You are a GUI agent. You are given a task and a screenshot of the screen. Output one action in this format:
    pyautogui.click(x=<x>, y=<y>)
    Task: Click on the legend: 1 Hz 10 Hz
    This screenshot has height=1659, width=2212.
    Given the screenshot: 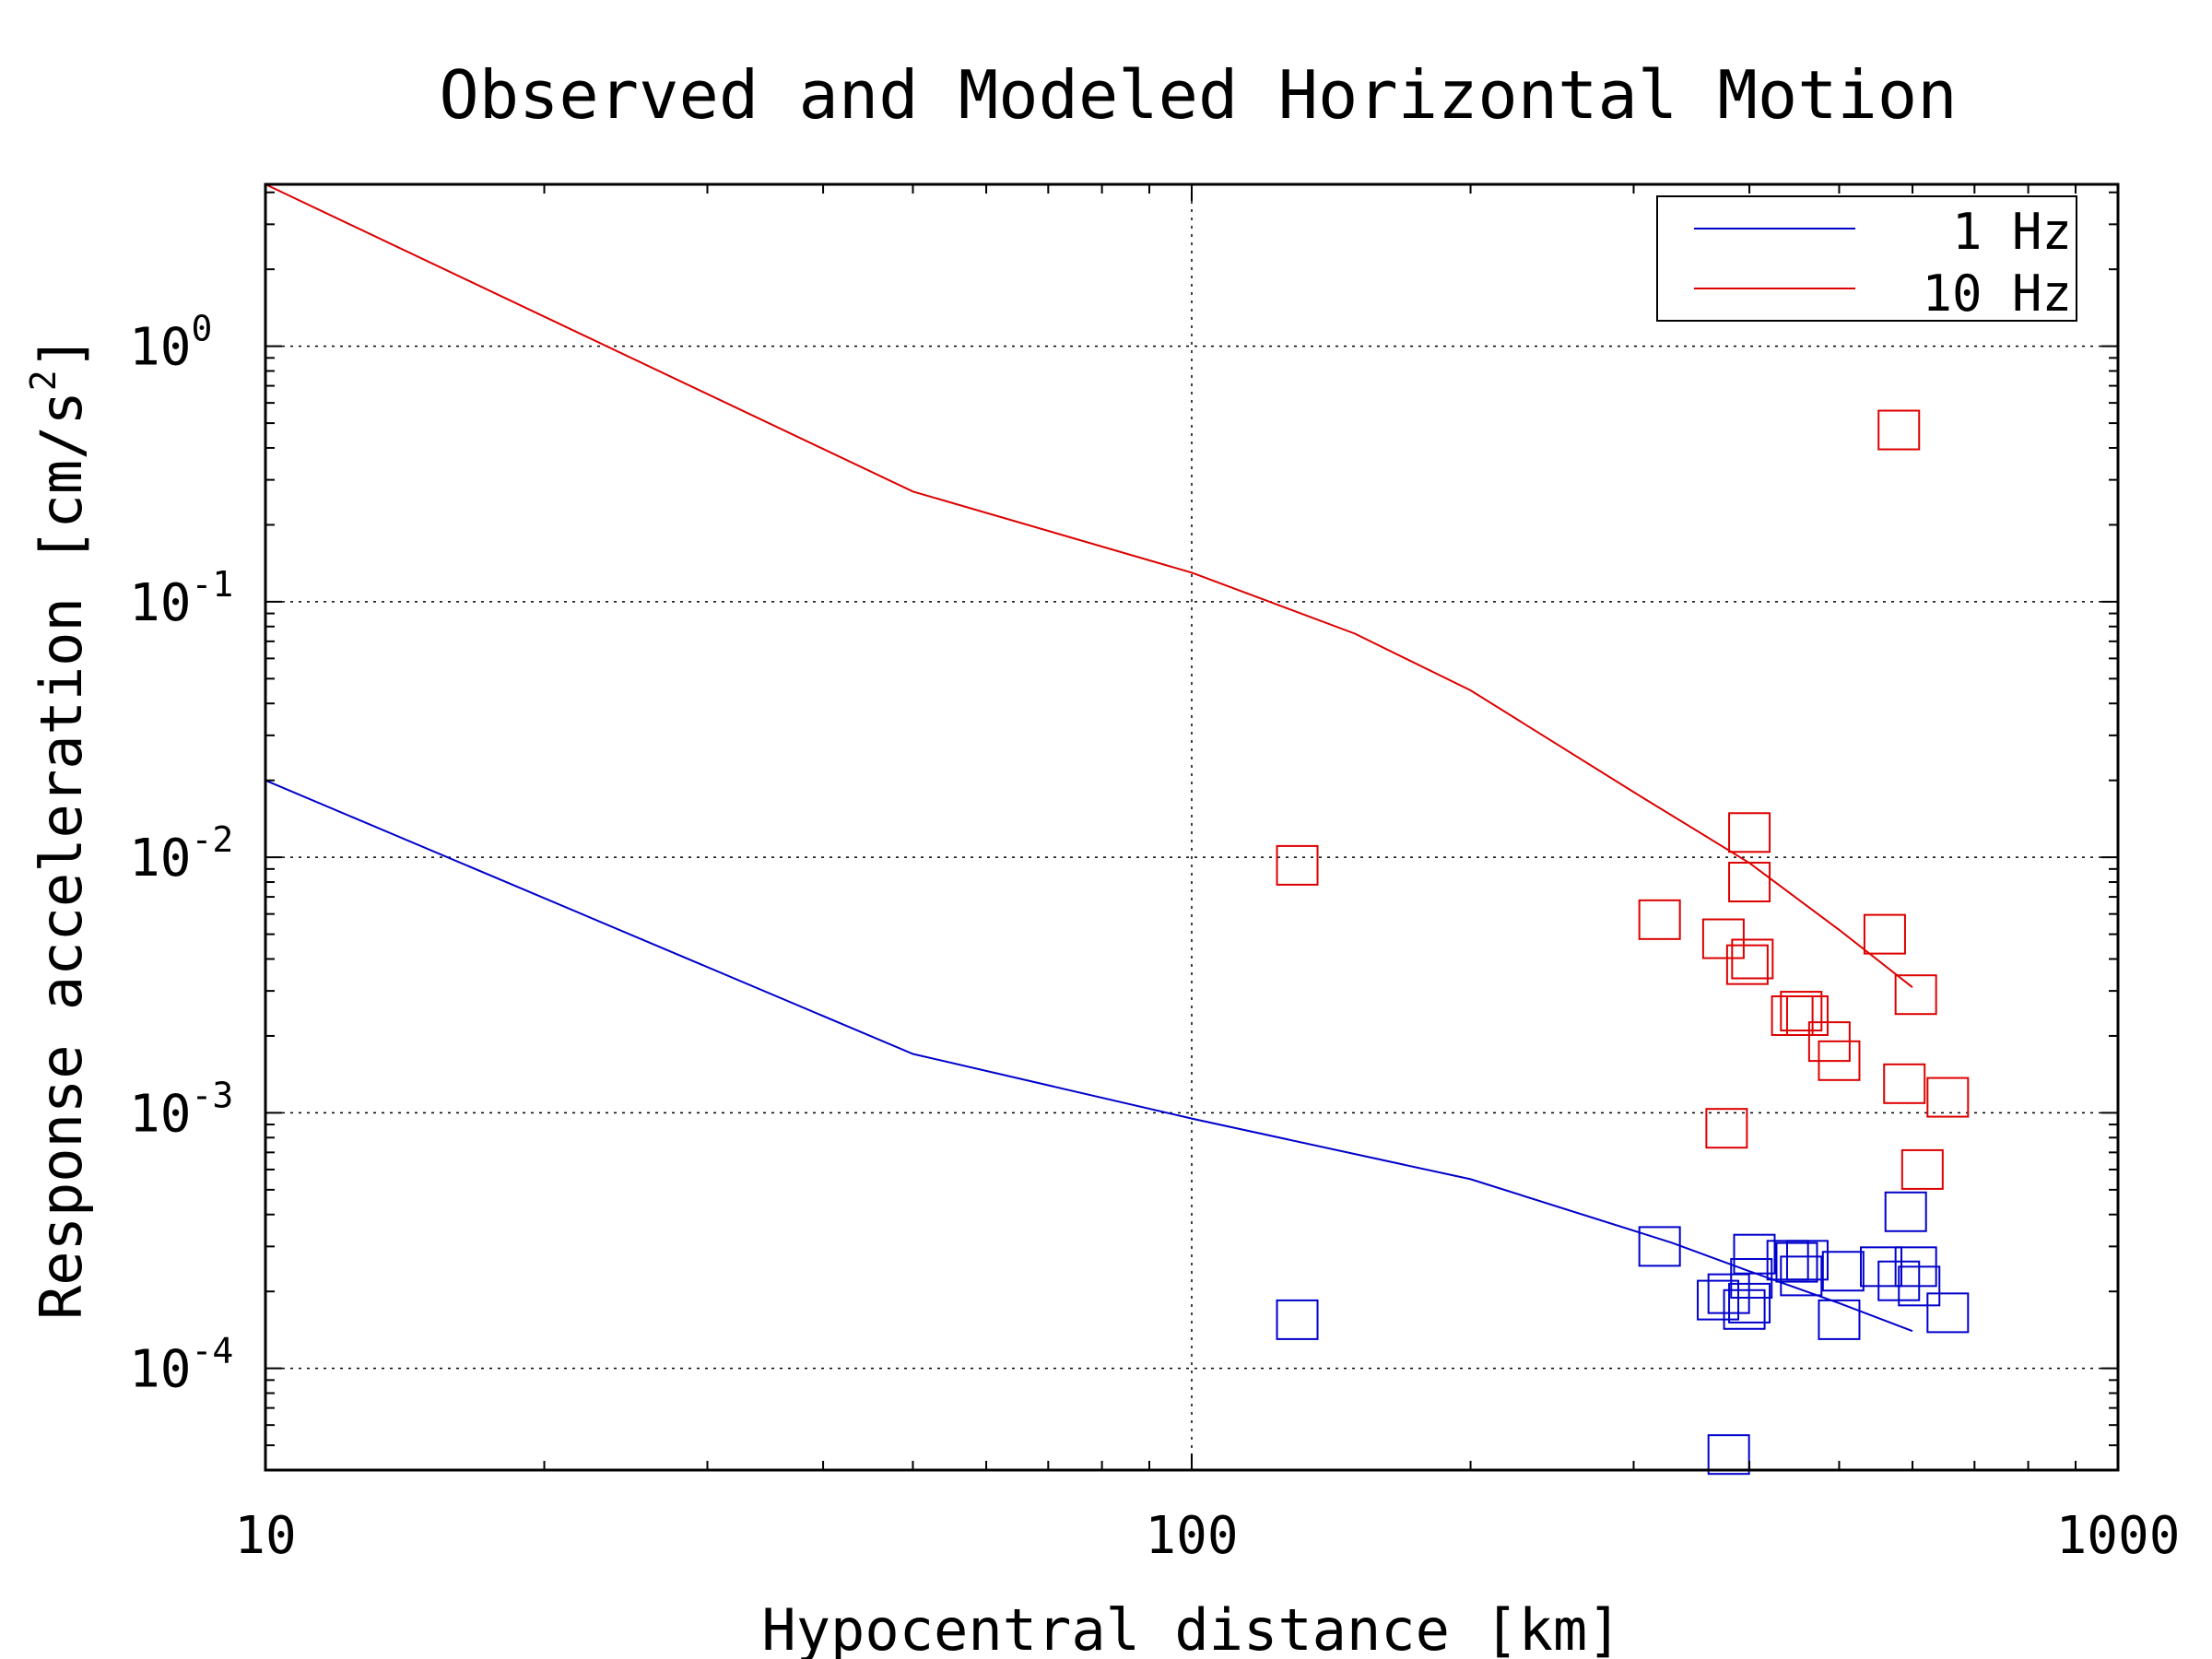 What is the action you would take?
    pyautogui.click(x=1866, y=259)
    